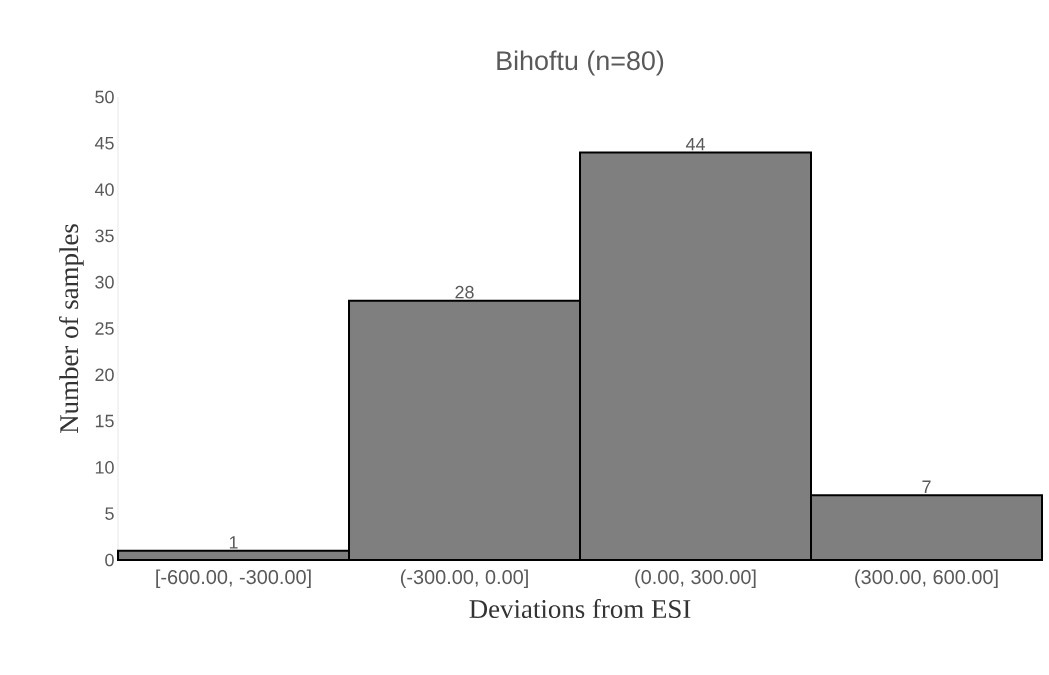 Image resolution: width=1049 pixels, height=675 pixels. Describe the element at coordinates (109, 513) in the screenshot. I see `y-tick-label: 5` at that location.